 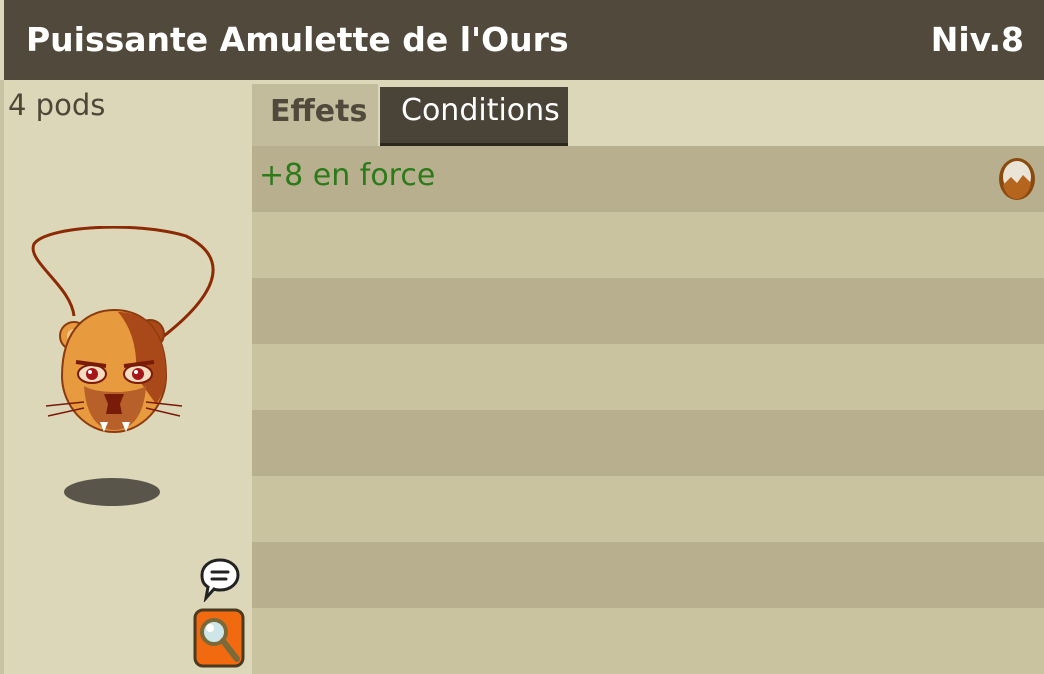 I want to click on item-weight: 4 pods, so click(x=57, y=105).